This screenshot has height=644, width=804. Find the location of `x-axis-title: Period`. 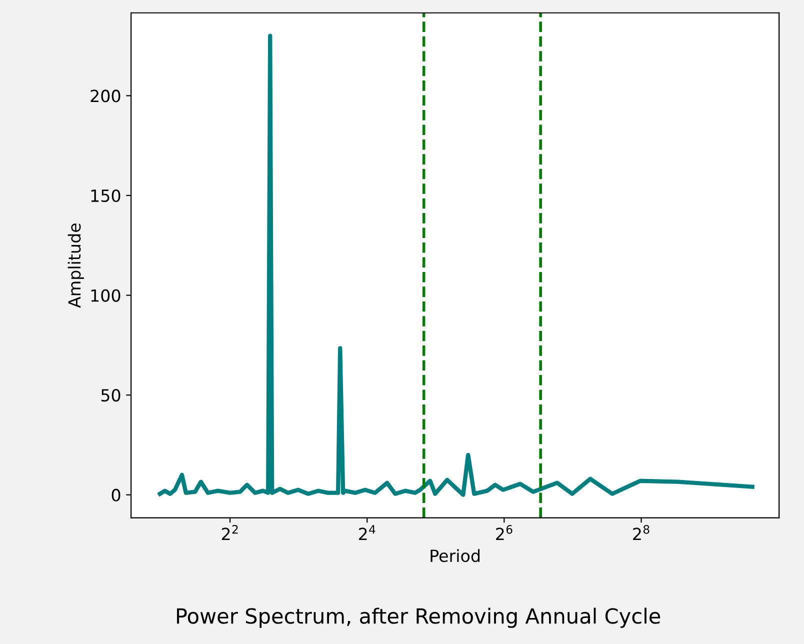

x-axis-title: Period is located at coordinates (455, 555).